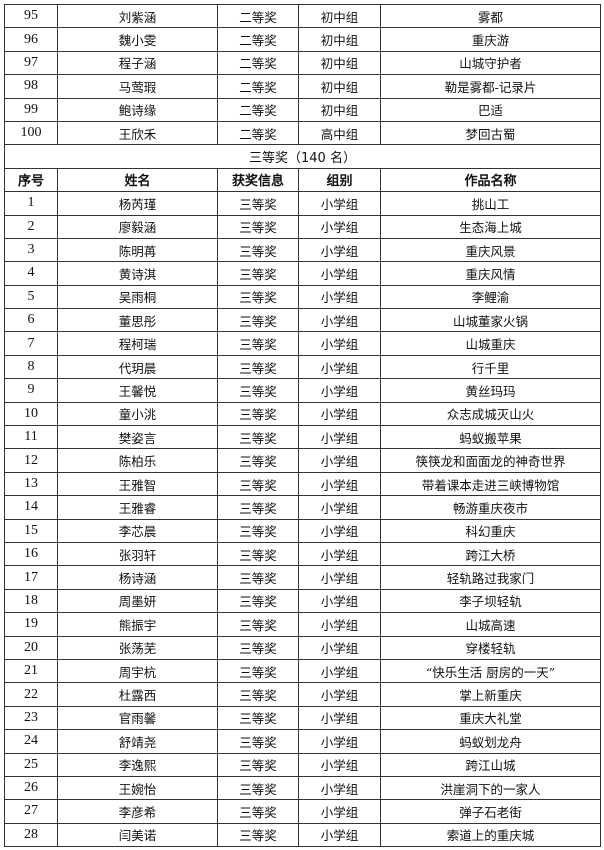 The image size is (604, 850). I want to click on student-name: 舒靖尧, so click(137, 741).